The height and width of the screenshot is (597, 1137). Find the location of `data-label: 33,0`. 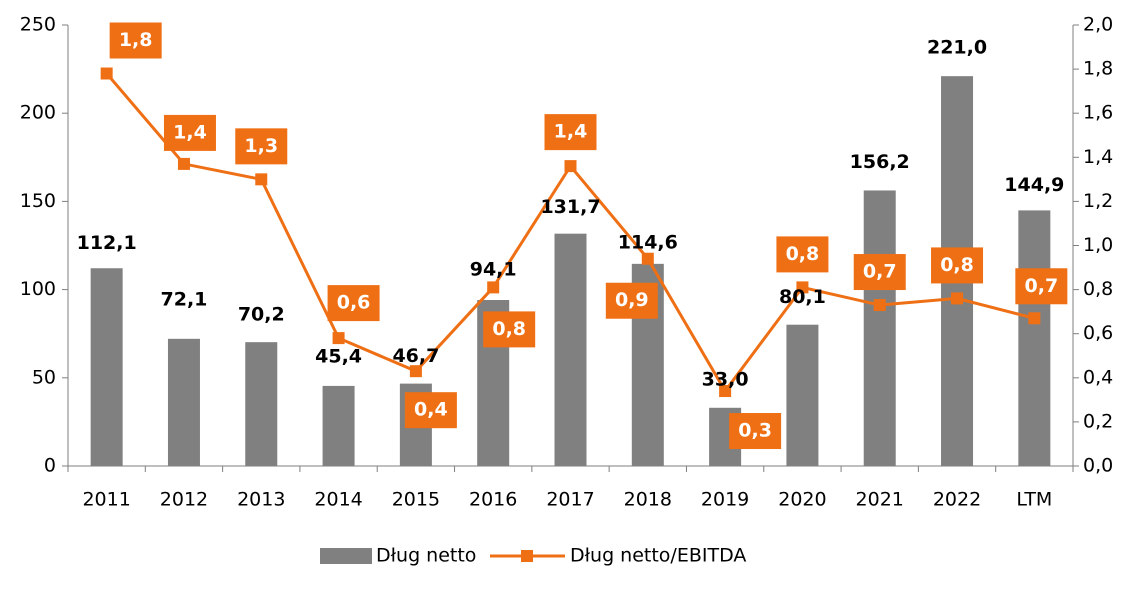

data-label: 33,0 is located at coordinates (725, 379).